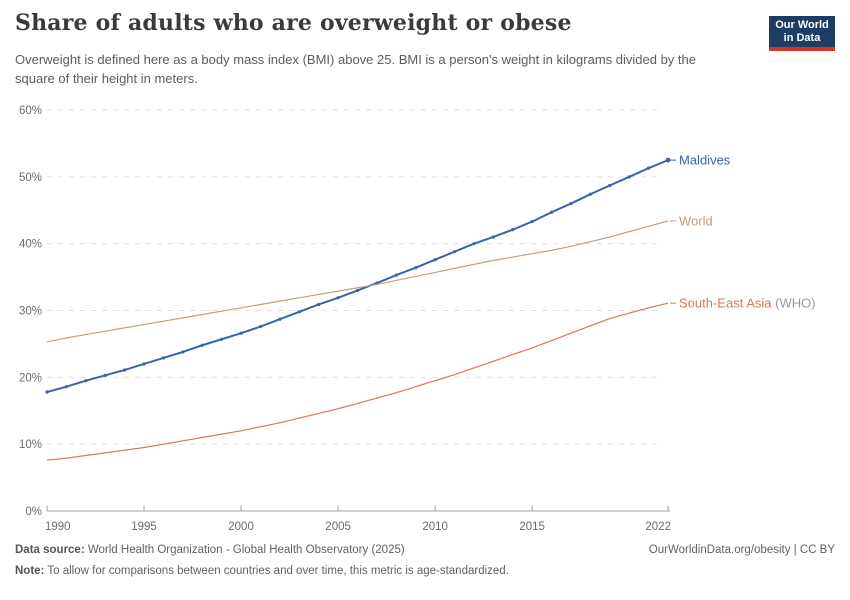 This screenshot has height=600, width=850. I want to click on series-label-world: World, so click(696, 220).